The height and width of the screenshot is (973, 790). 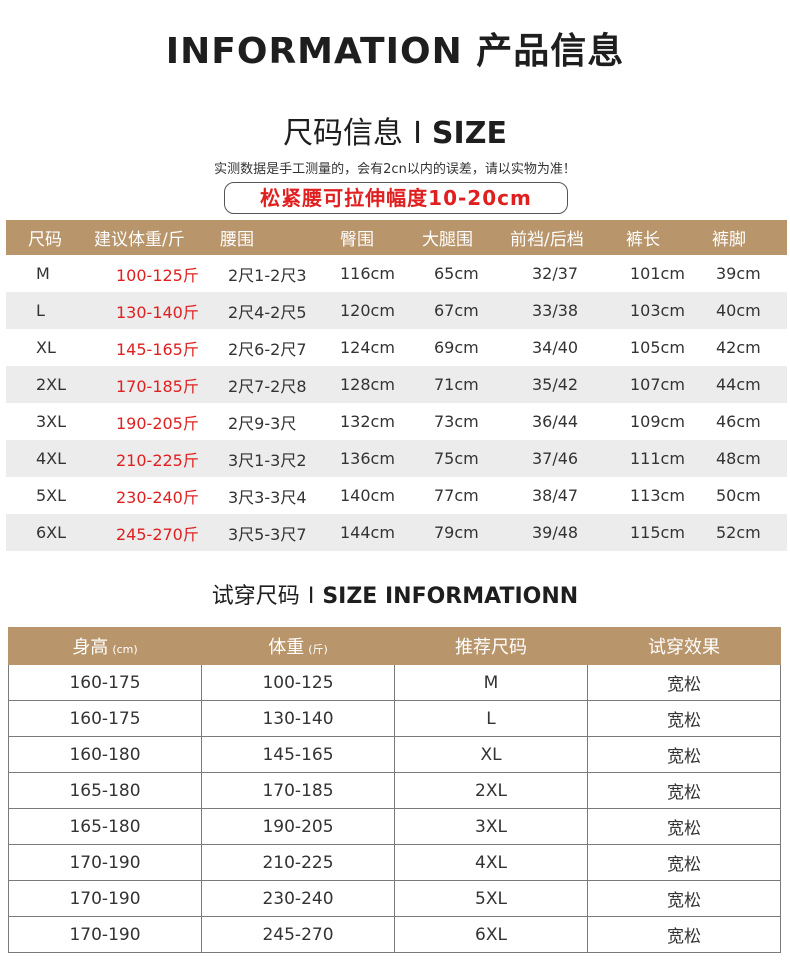 I want to click on table-row: 160-175 100-125 M 宽松, so click(x=394, y=682).